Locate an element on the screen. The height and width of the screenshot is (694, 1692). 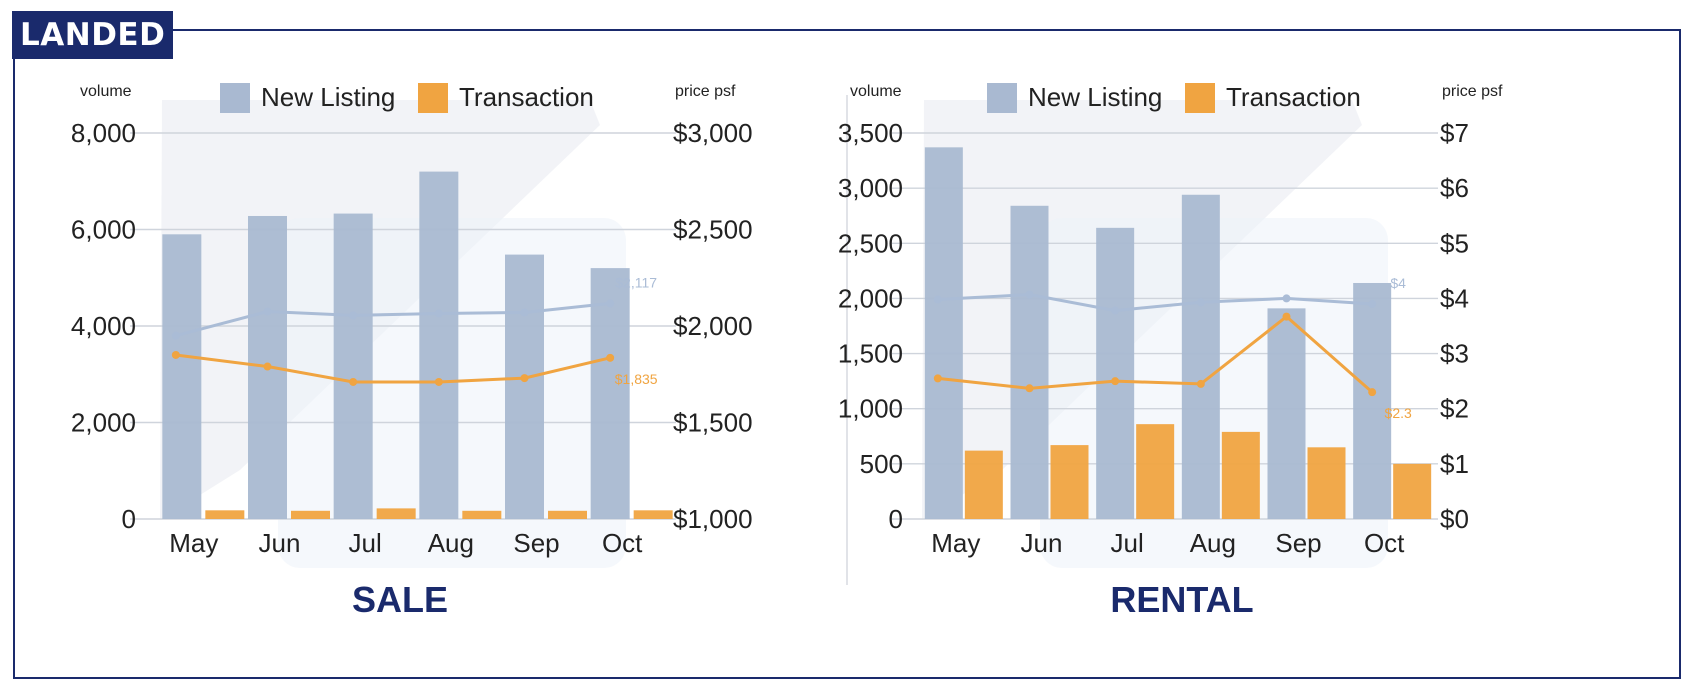
y-tick-label: 6,000 is located at coordinates (103, 230).